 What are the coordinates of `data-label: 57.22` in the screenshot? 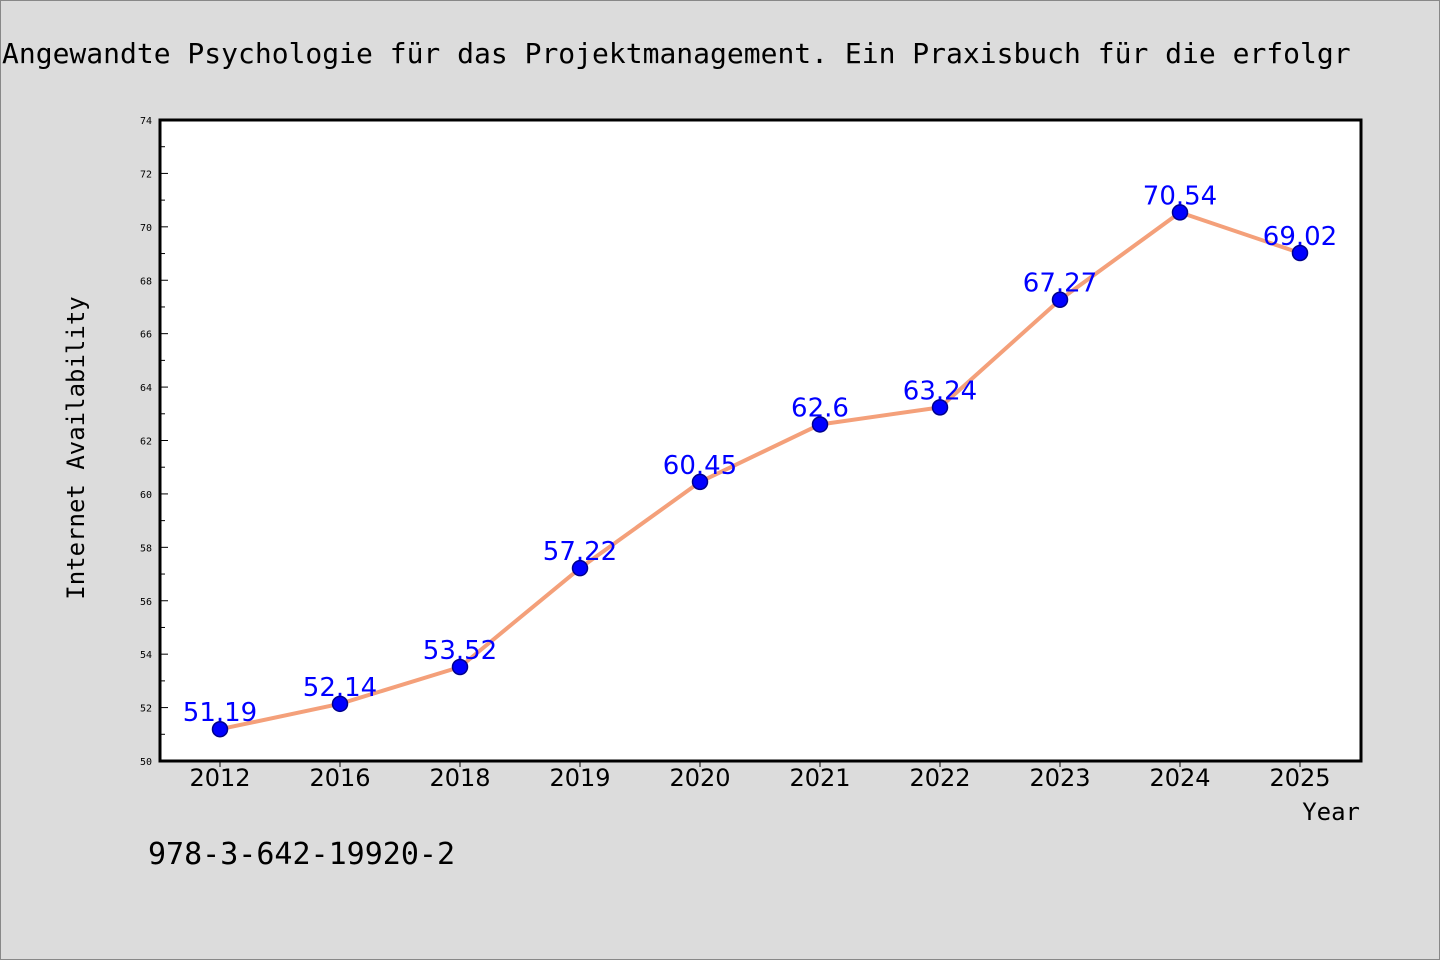 It's located at (580, 552).